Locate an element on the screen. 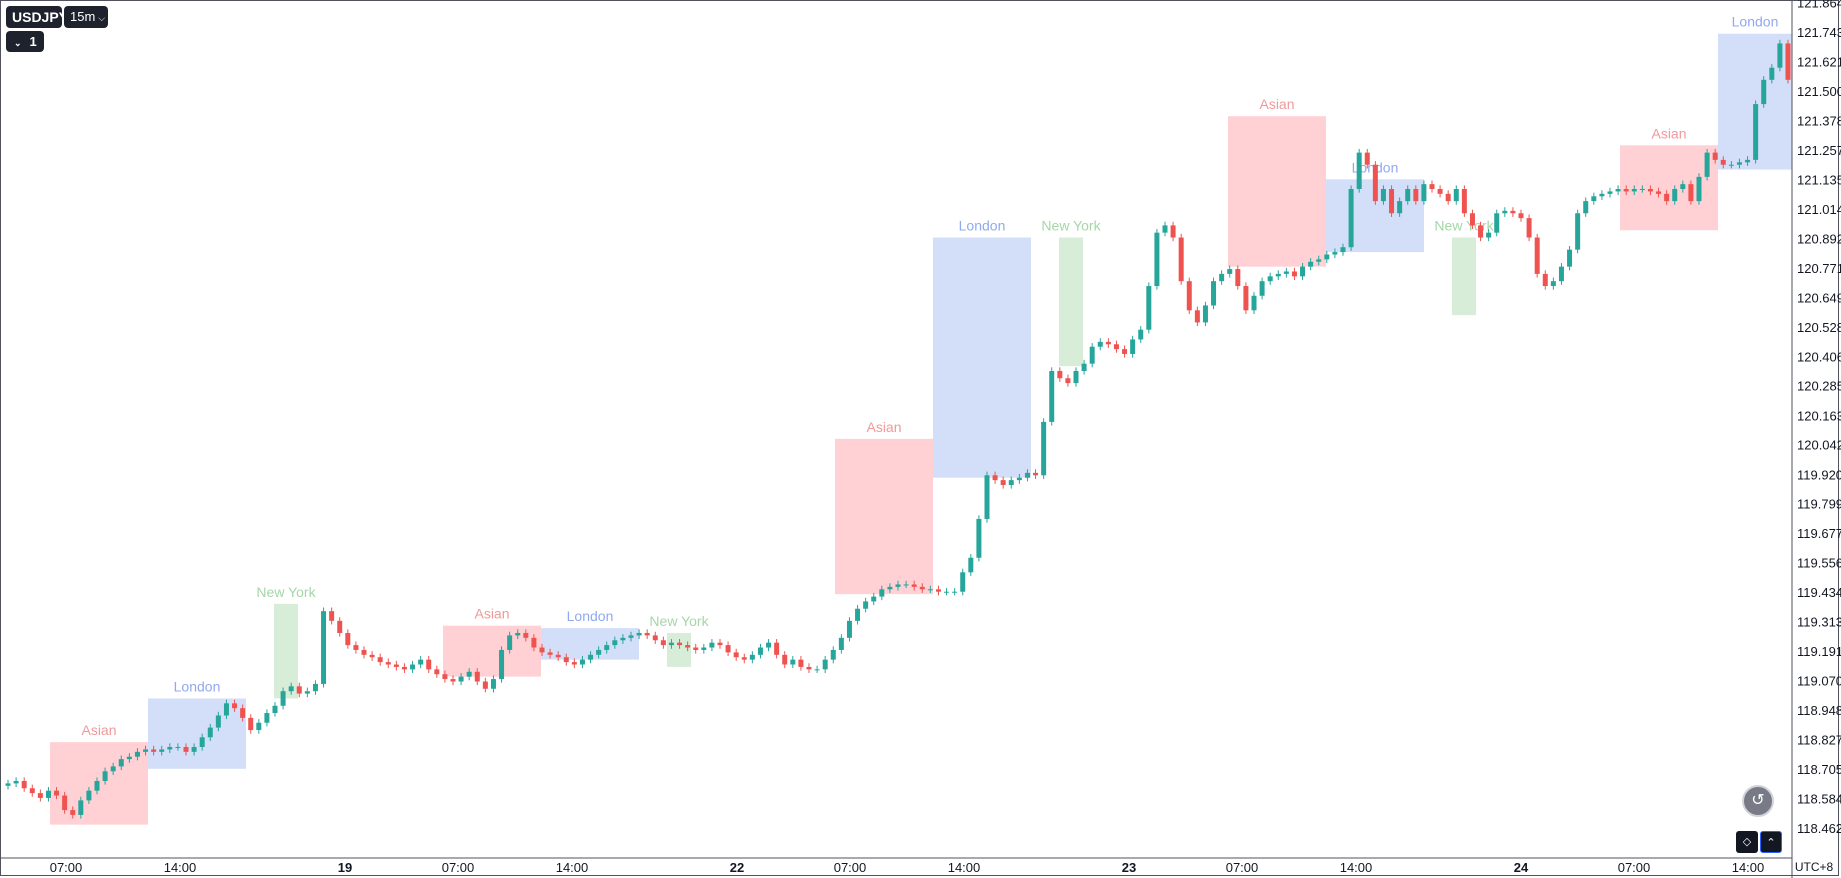 The width and height of the screenshot is (1841, 878). y-tick-label: 120.042 is located at coordinates (1819, 445).